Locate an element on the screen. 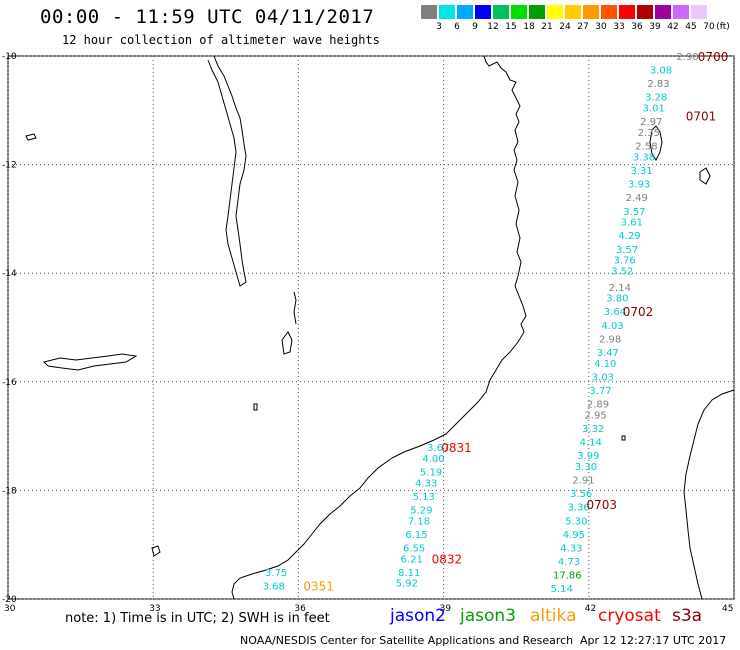 The width and height of the screenshot is (740, 650). wave-height-value: 5.92 is located at coordinates (407, 584).